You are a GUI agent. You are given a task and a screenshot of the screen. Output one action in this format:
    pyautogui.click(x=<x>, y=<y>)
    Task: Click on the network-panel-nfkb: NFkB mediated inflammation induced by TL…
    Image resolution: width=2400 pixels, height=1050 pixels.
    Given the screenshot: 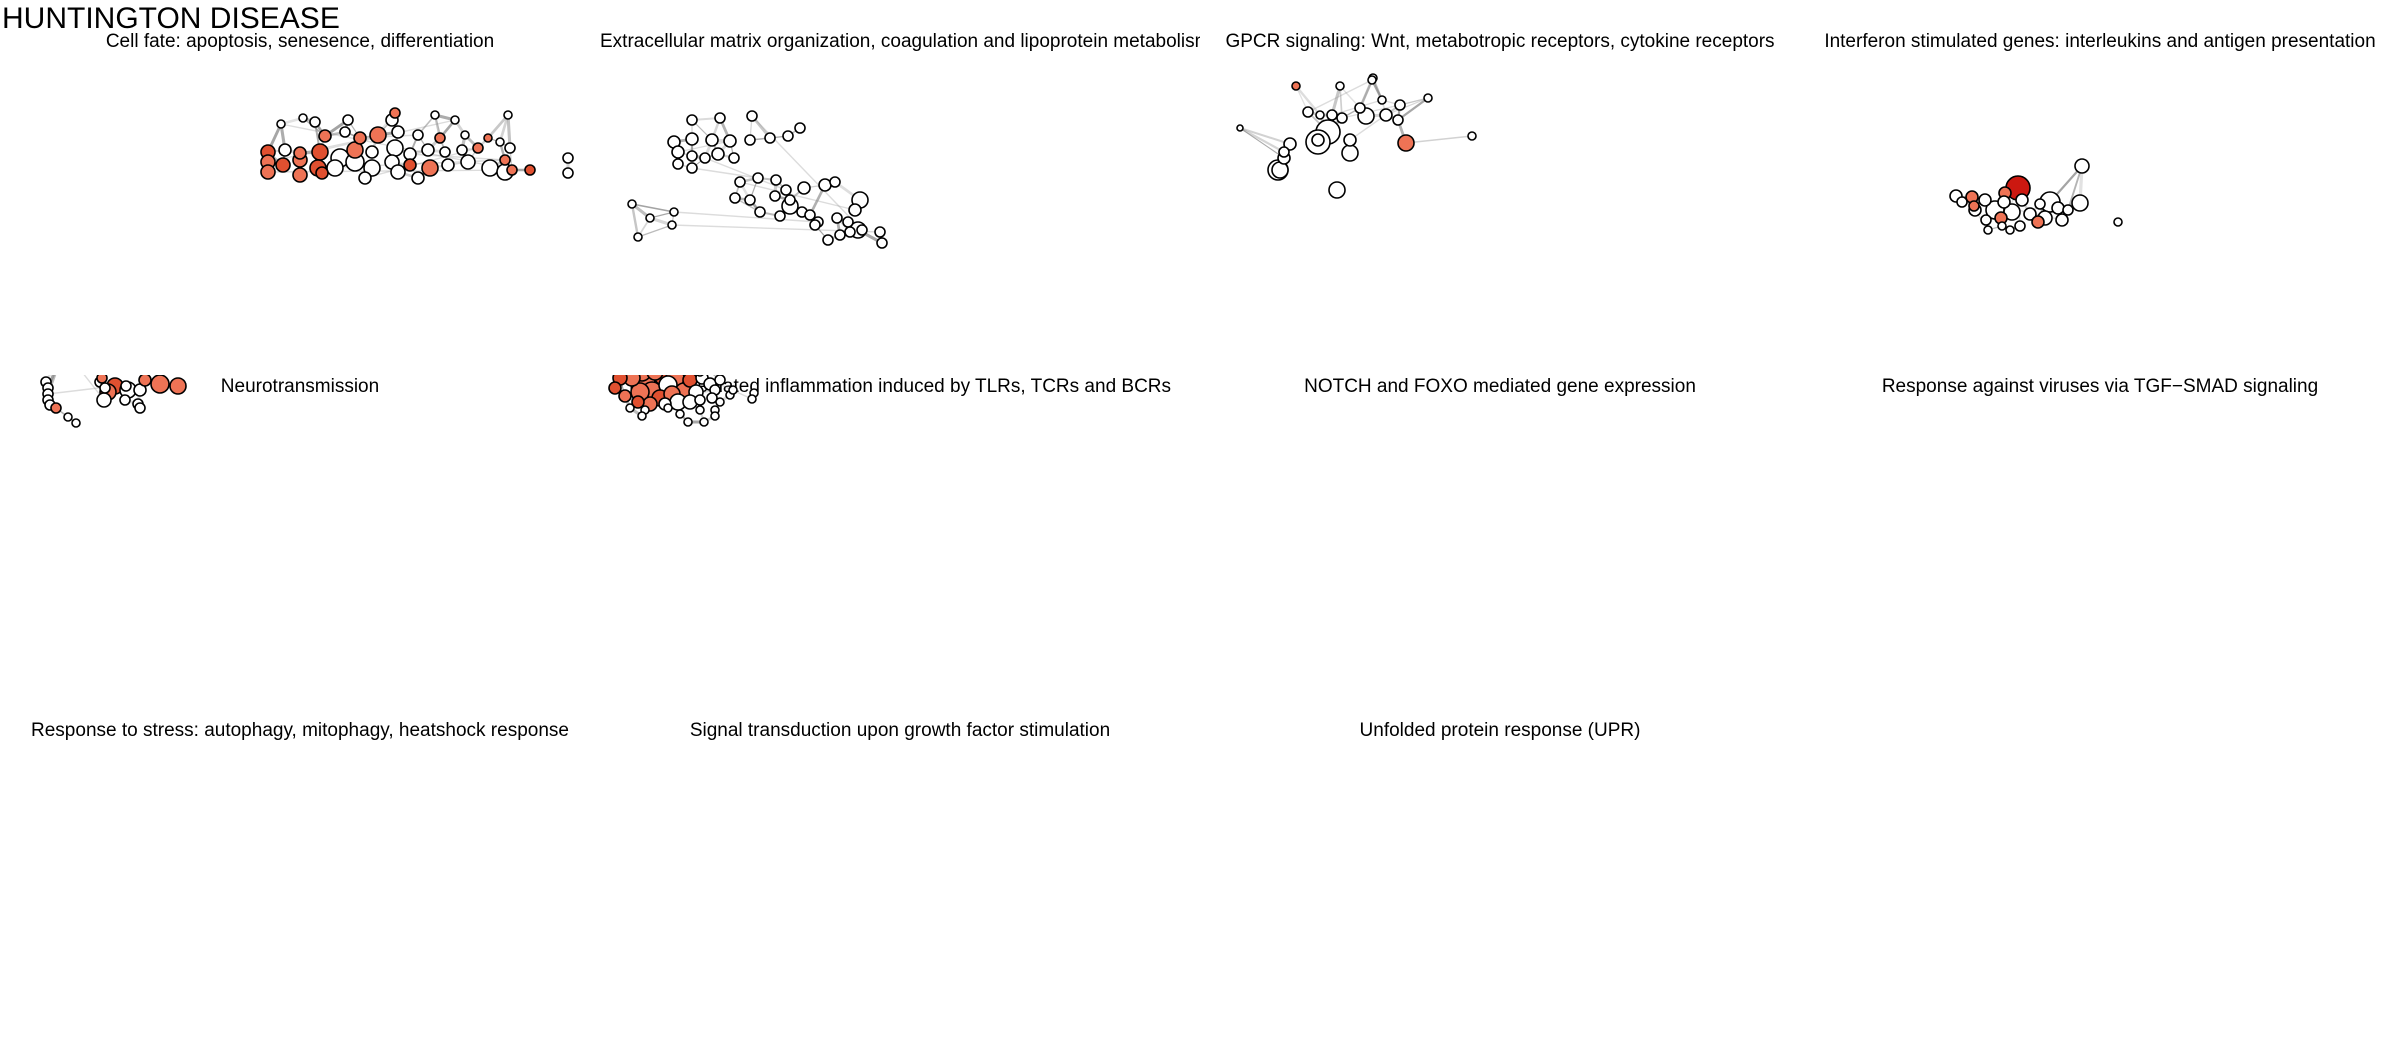 What is the action you would take?
    pyautogui.click(x=900, y=545)
    